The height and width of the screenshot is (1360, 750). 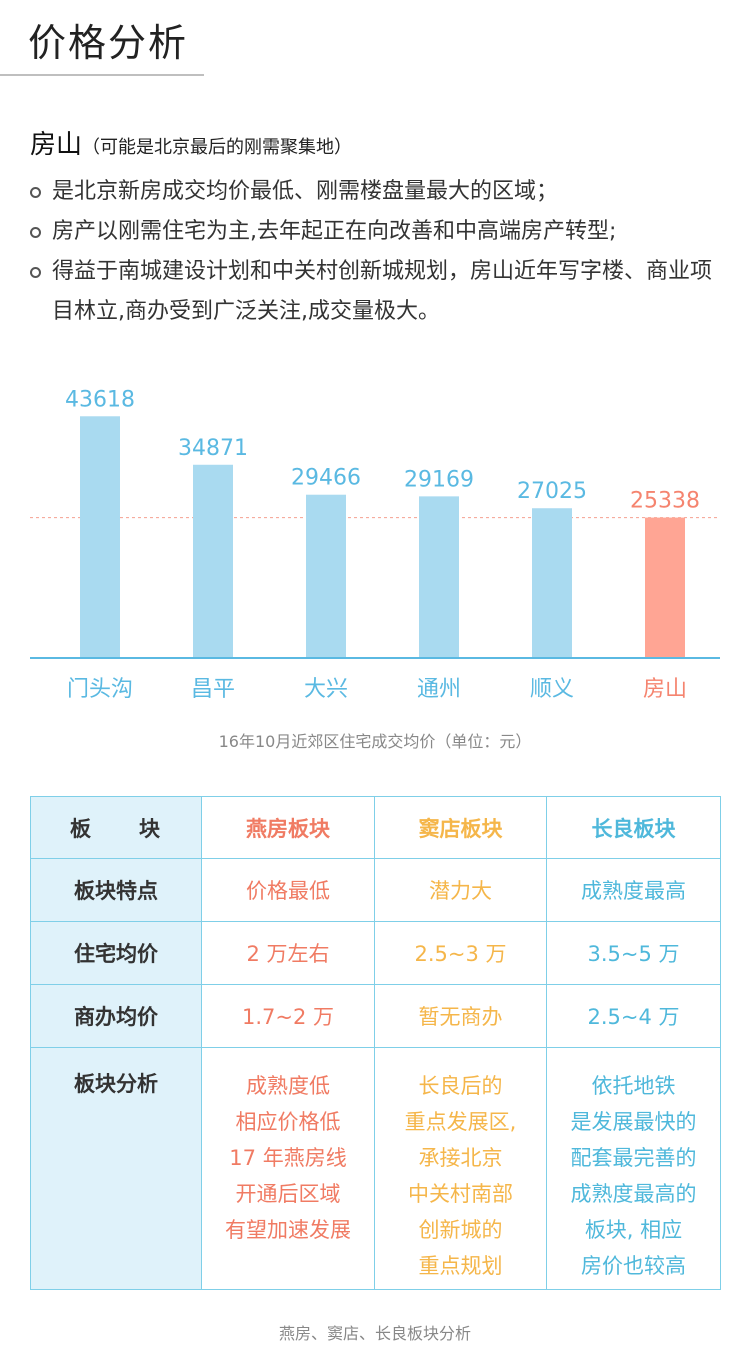 I want to click on analysis-cell-doudian: 长良后的 重点发展区, 承接北京 中关村南部 创新城的 重点规划, so click(x=460, y=1168).